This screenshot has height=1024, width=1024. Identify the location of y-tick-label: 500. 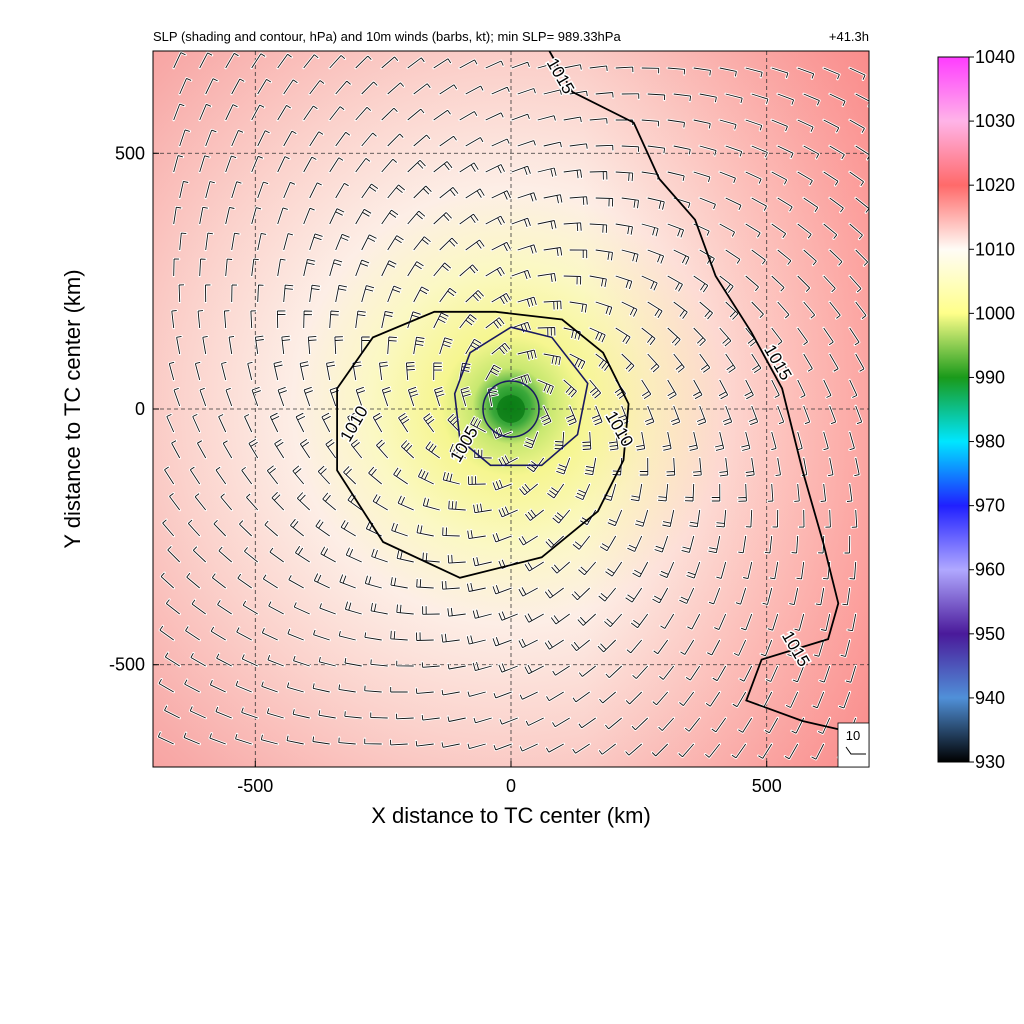
(130, 153).